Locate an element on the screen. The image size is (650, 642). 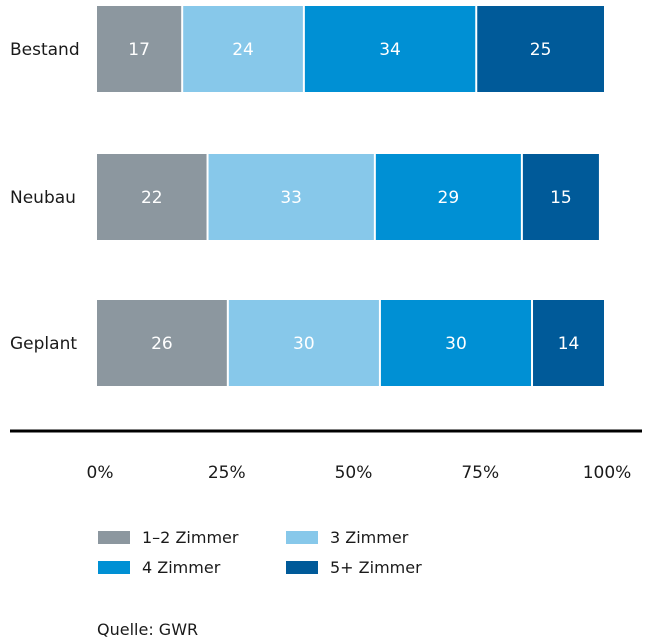
data-label: 15 is located at coordinates (561, 198).